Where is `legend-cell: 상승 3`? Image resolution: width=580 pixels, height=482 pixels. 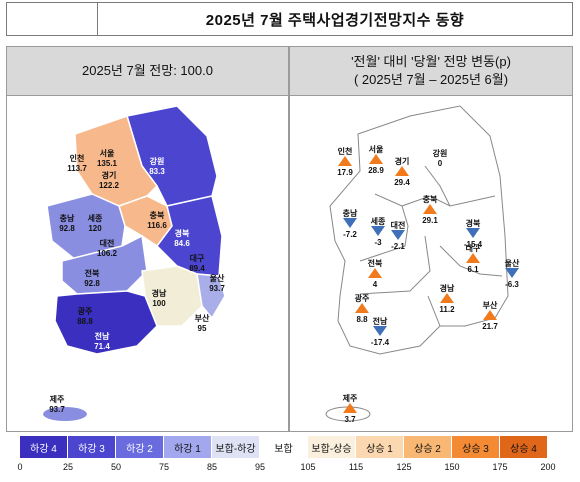
legend-cell: 상승 3 is located at coordinates (476, 447).